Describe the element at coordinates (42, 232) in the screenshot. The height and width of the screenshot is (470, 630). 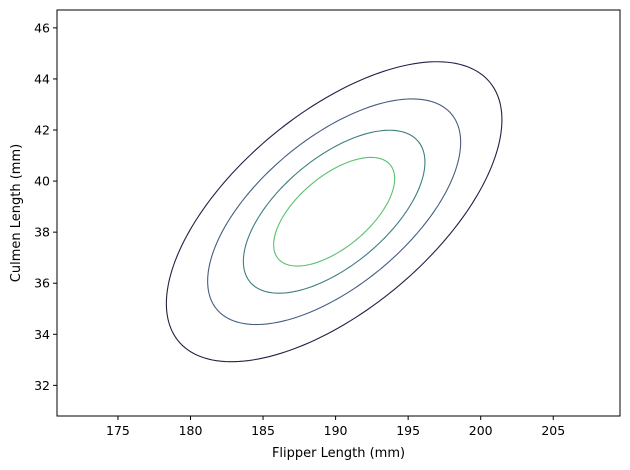
I see `y-tick-label: 38` at that location.